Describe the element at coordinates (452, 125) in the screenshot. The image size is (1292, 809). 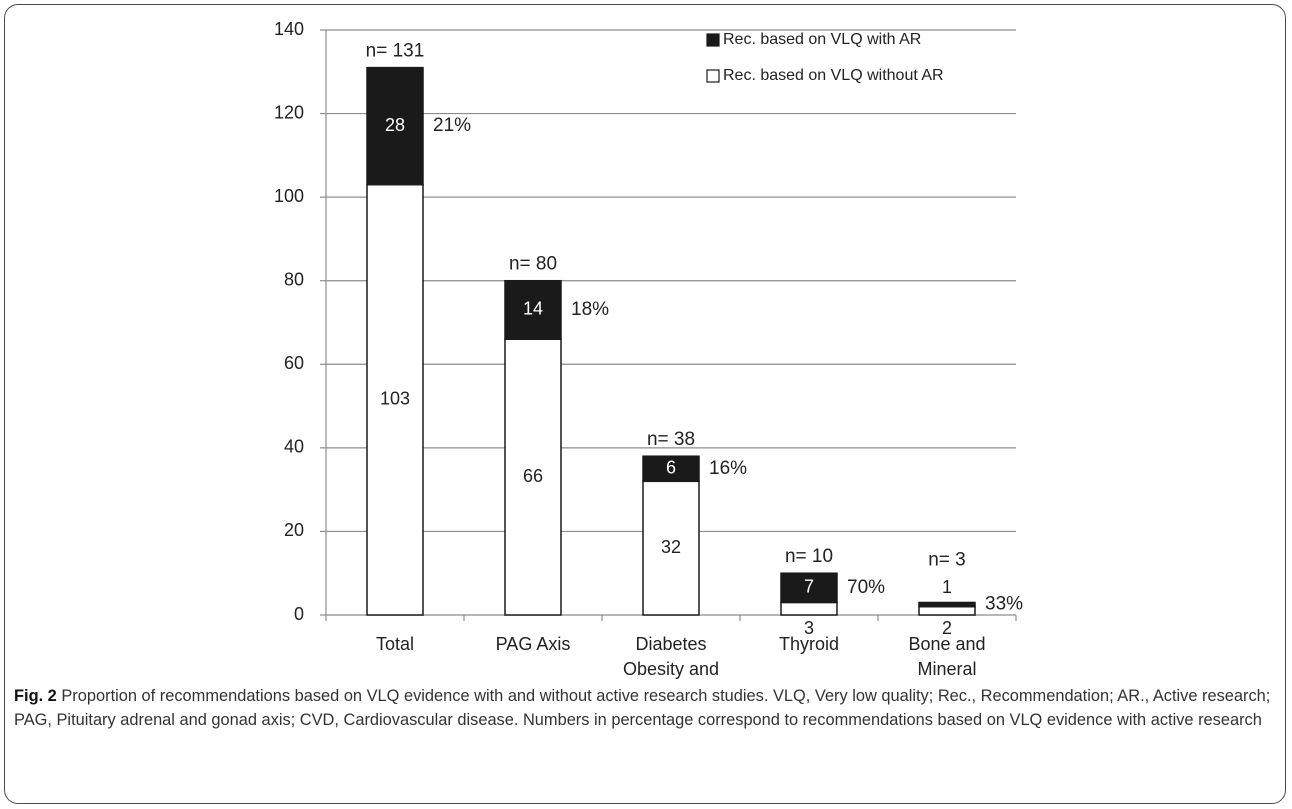
I see `percent-label-0: 21%` at that location.